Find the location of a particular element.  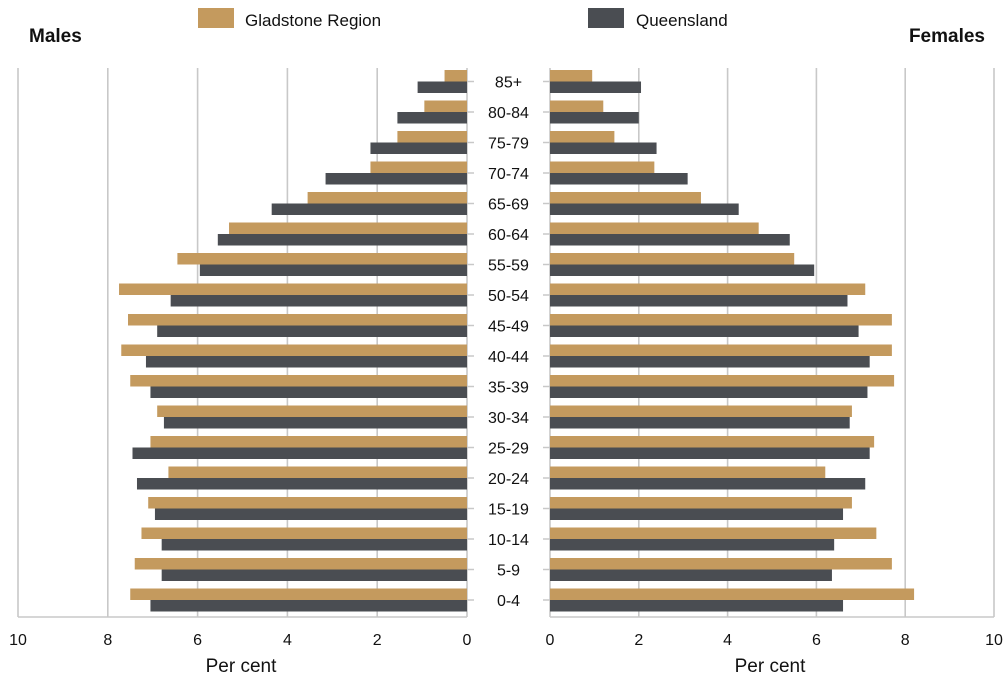

left-panel-title: Males is located at coordinates (55, 36).